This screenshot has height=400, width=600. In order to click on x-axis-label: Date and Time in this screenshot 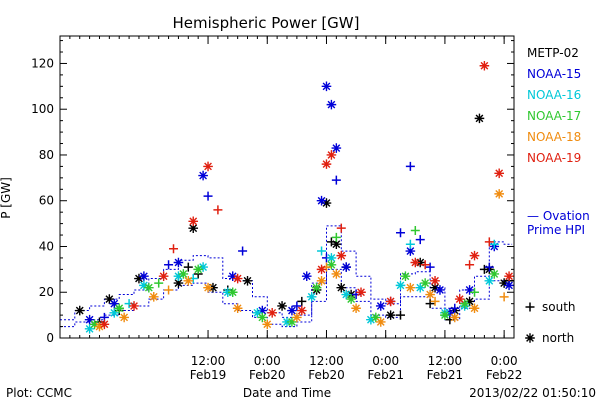, I will do `click(287, 393)`.